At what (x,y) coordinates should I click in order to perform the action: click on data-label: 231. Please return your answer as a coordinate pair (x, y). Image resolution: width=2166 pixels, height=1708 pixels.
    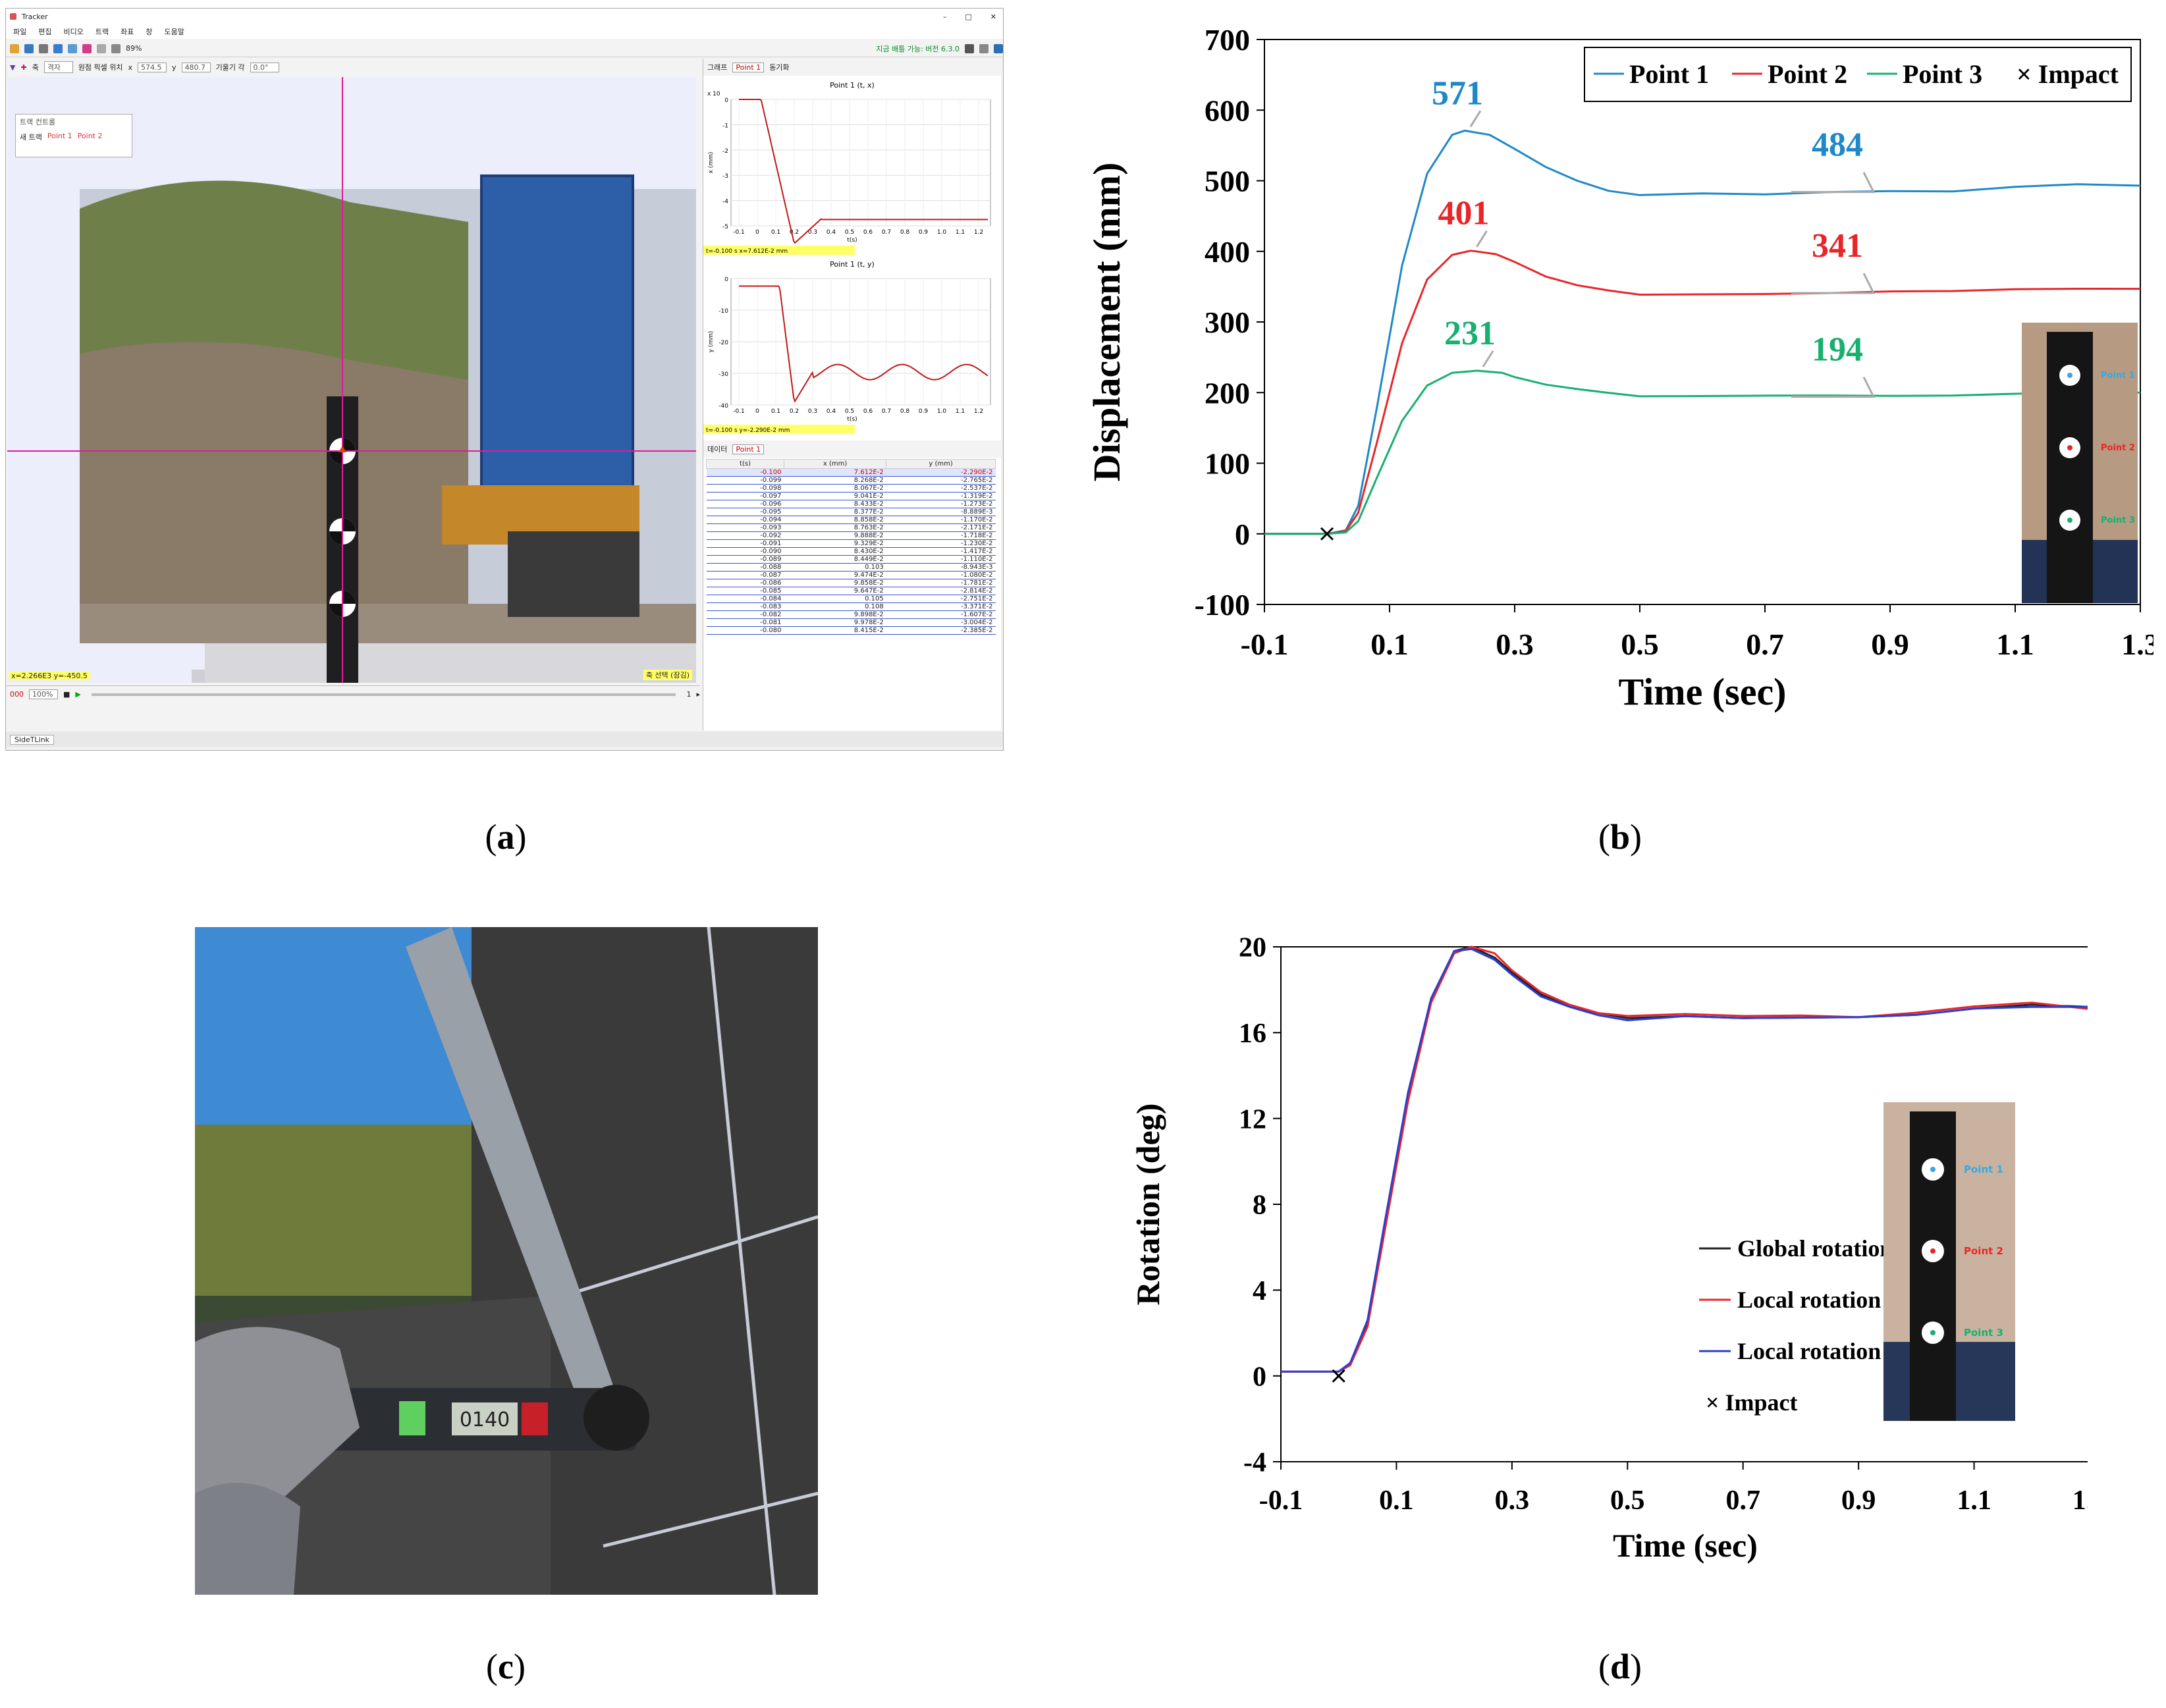
    Looking at the image, I should click on (1470, 333).